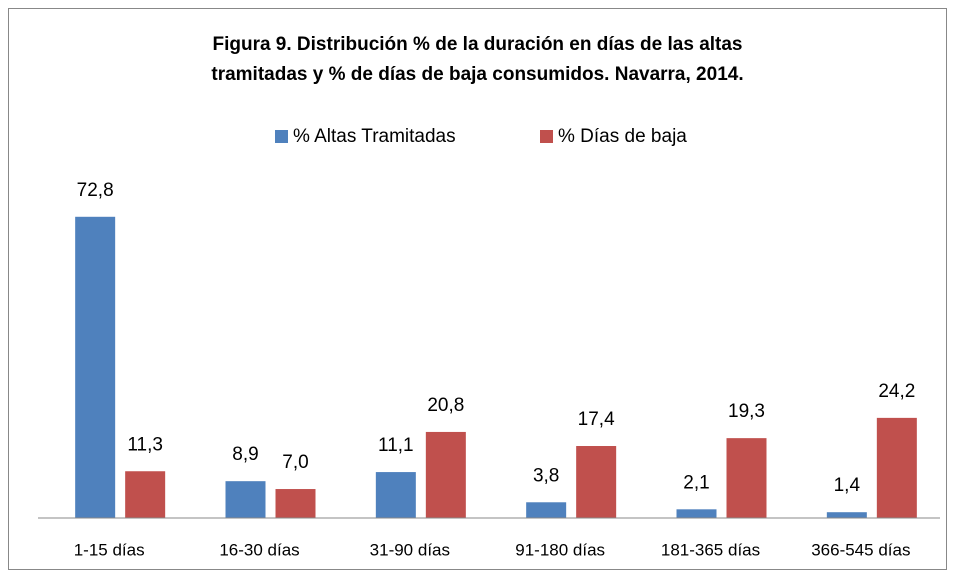 The height and width of the screenshot is (579, 955). What do you see at coordinates (622, 136) in the screenshot?
I see `legend-label: % Días de baja` at bounding box center [622, 136].